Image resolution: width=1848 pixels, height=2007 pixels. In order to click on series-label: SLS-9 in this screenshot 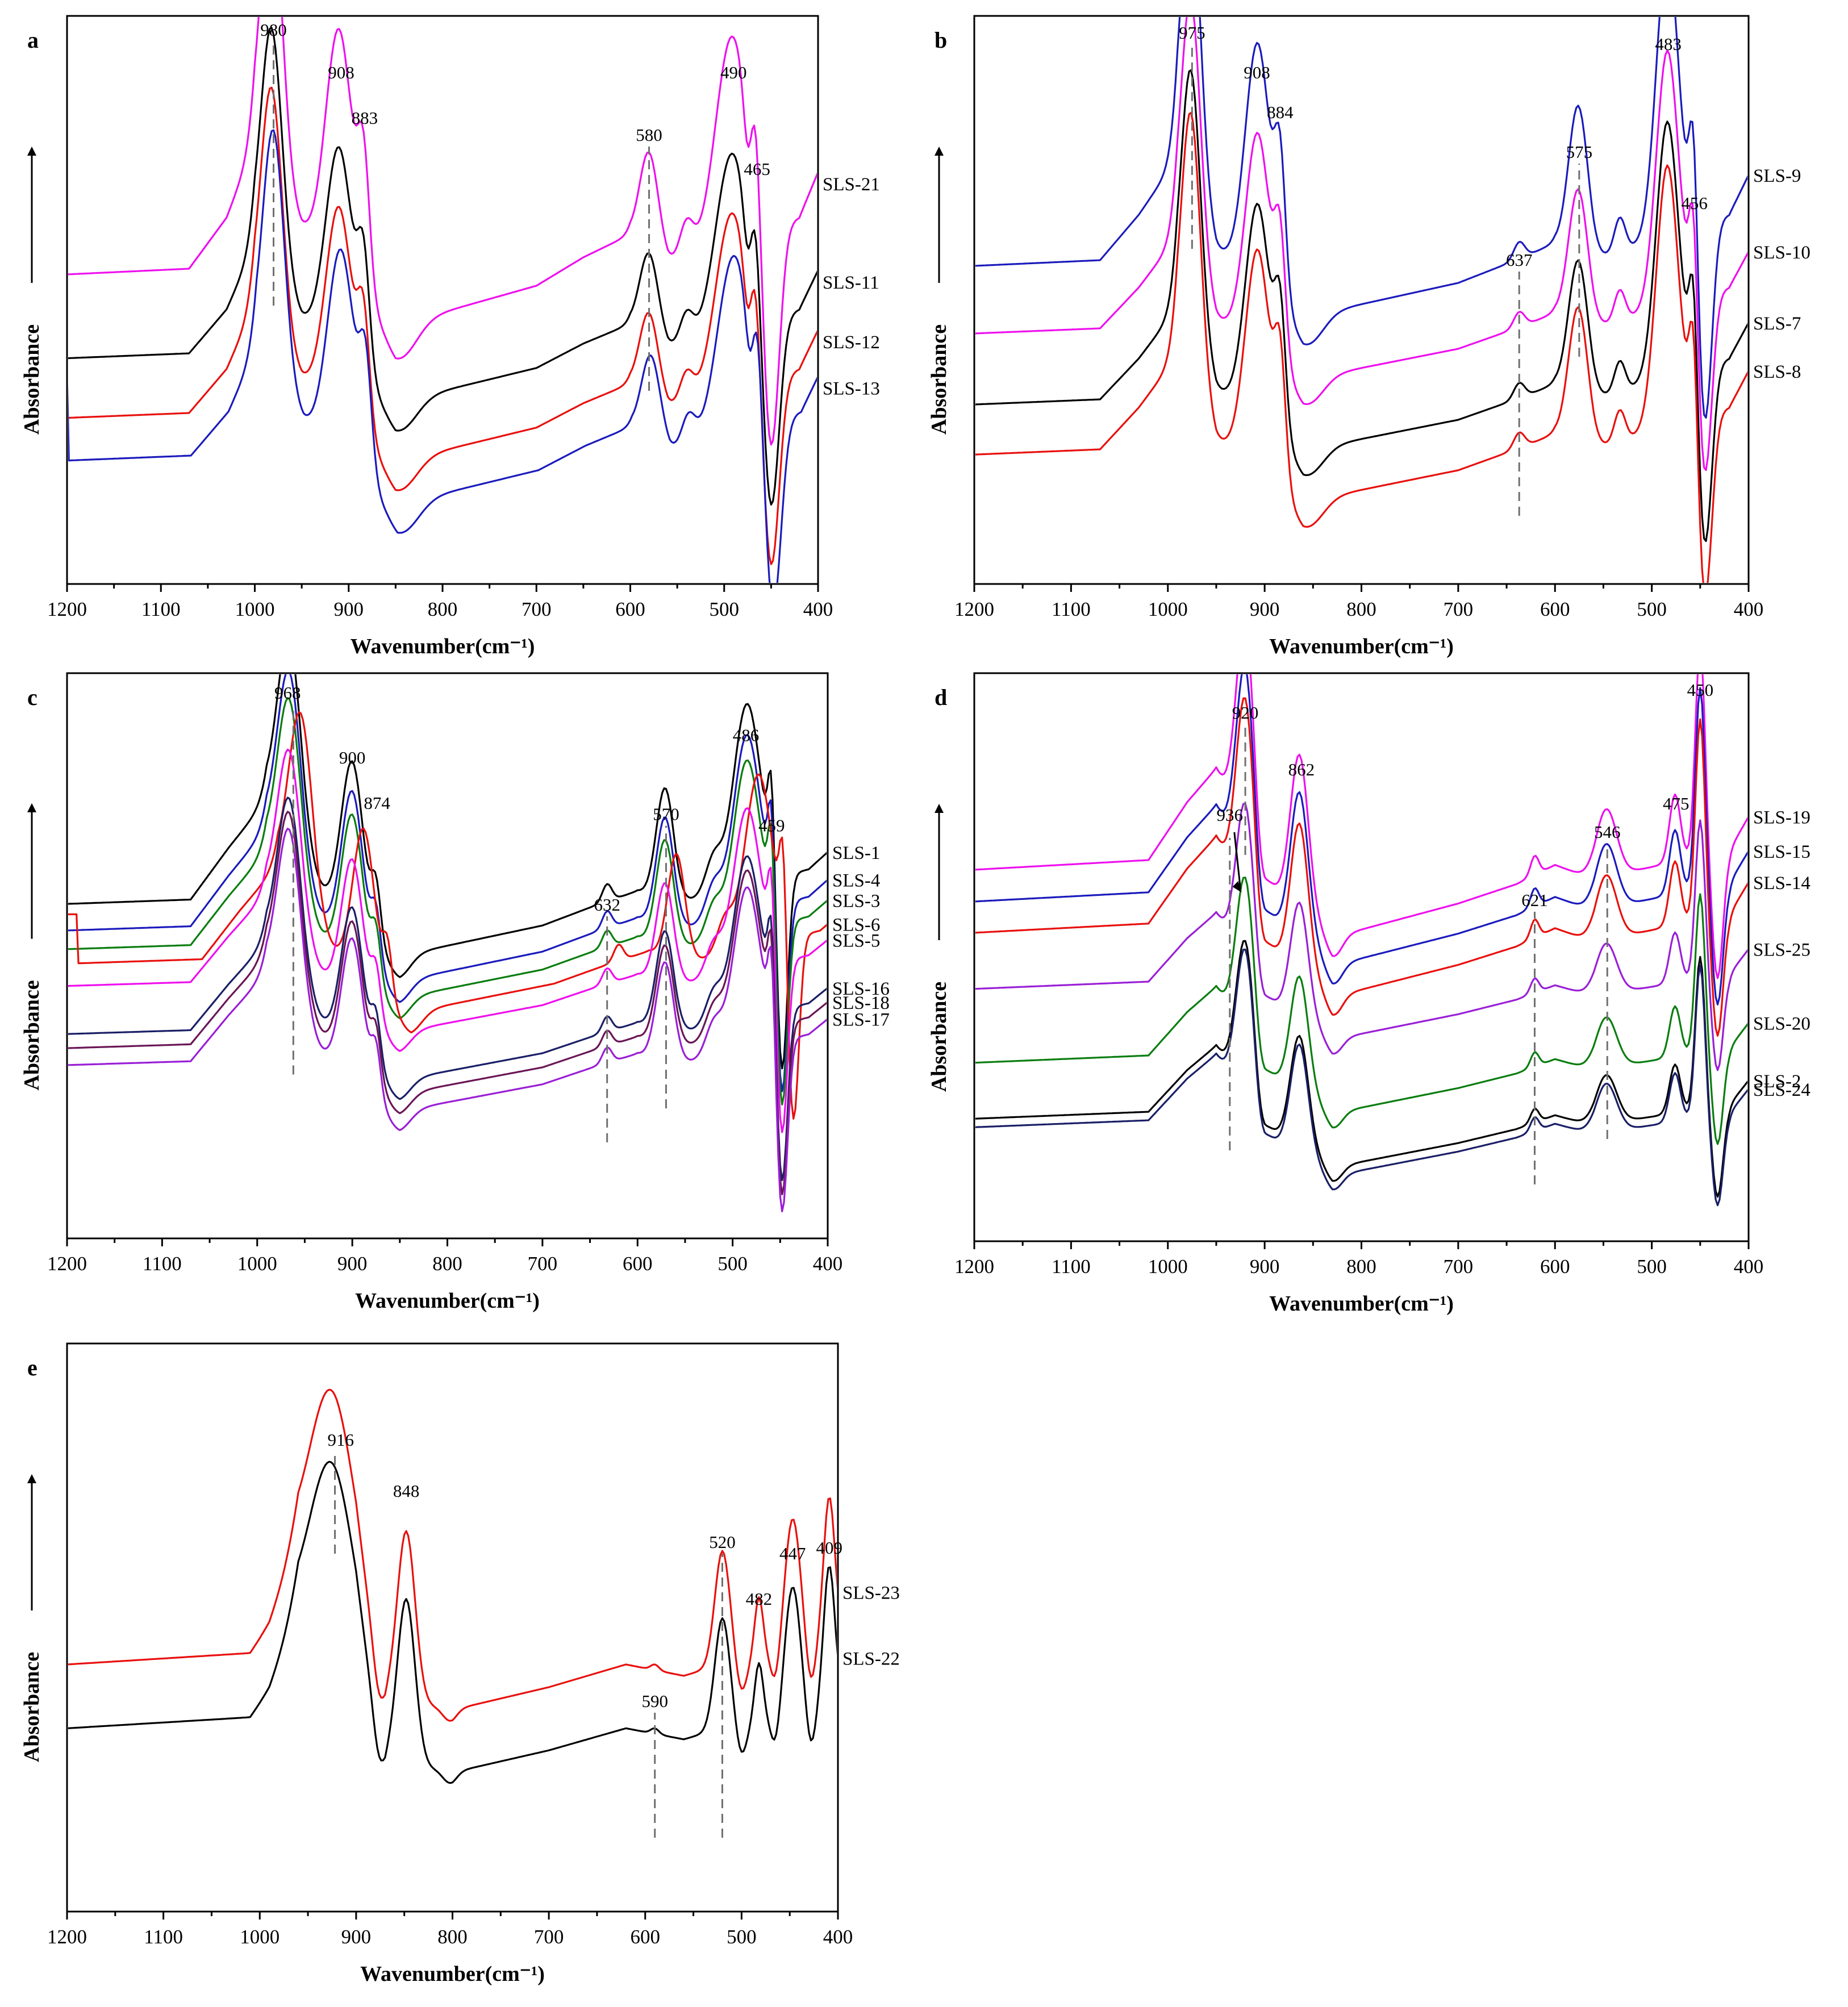, I will do `click(1777, 176)`.